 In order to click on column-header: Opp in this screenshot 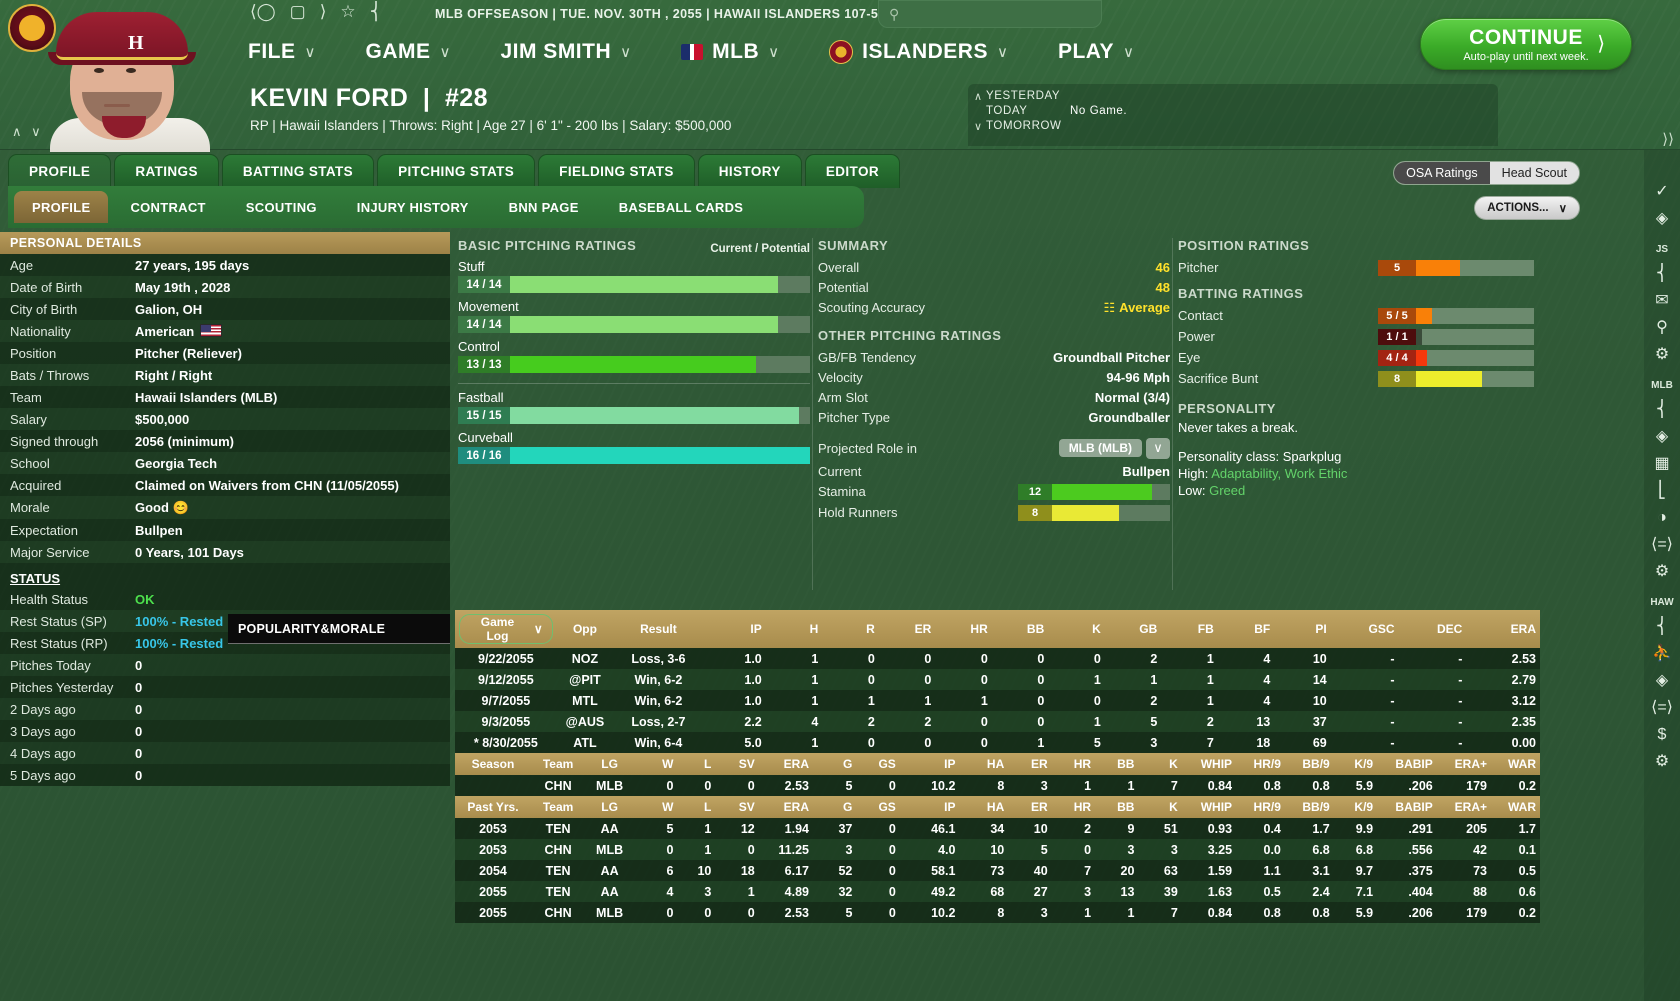, I will do `click(585, 629)`.